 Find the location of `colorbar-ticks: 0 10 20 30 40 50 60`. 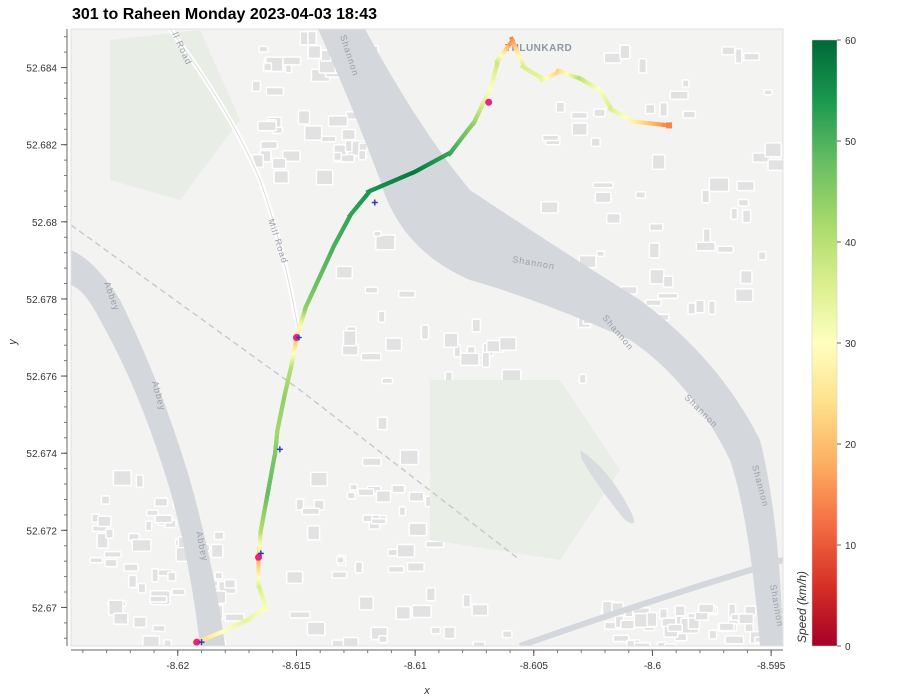

colorbar-ticks: 0 10 20 30 40 50 60 is located at coordinates (847, 344).